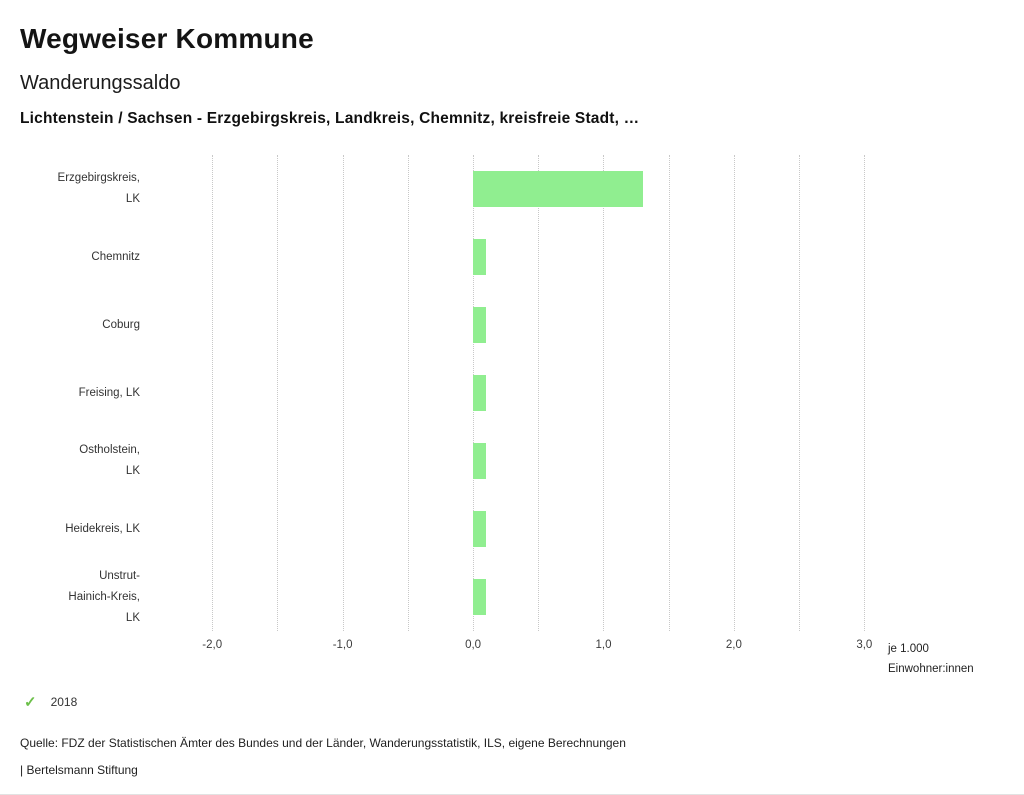 Image resolution: width=1024 pixels, height=795 pixels. What do you see at coordinates (342, 645) in the screenshot?
I see `x-tick-label: -1,0` at bounding box center [342, 645].